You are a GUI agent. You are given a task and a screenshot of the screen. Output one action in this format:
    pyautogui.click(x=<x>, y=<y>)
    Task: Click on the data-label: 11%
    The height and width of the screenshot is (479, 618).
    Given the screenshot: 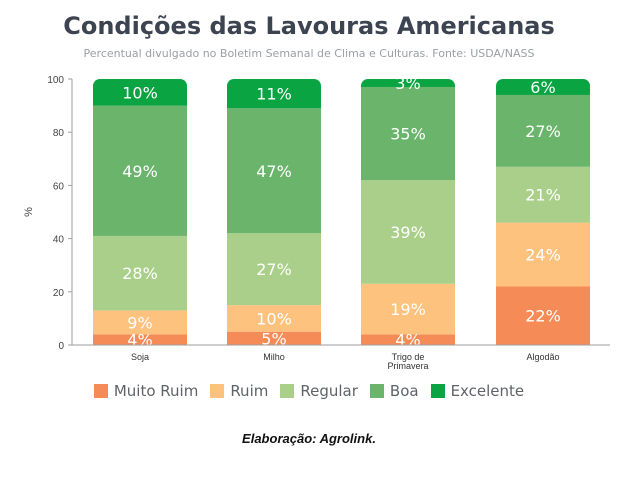 What is the action you would take?
    pyautogui.click(x=274, y=94)
    